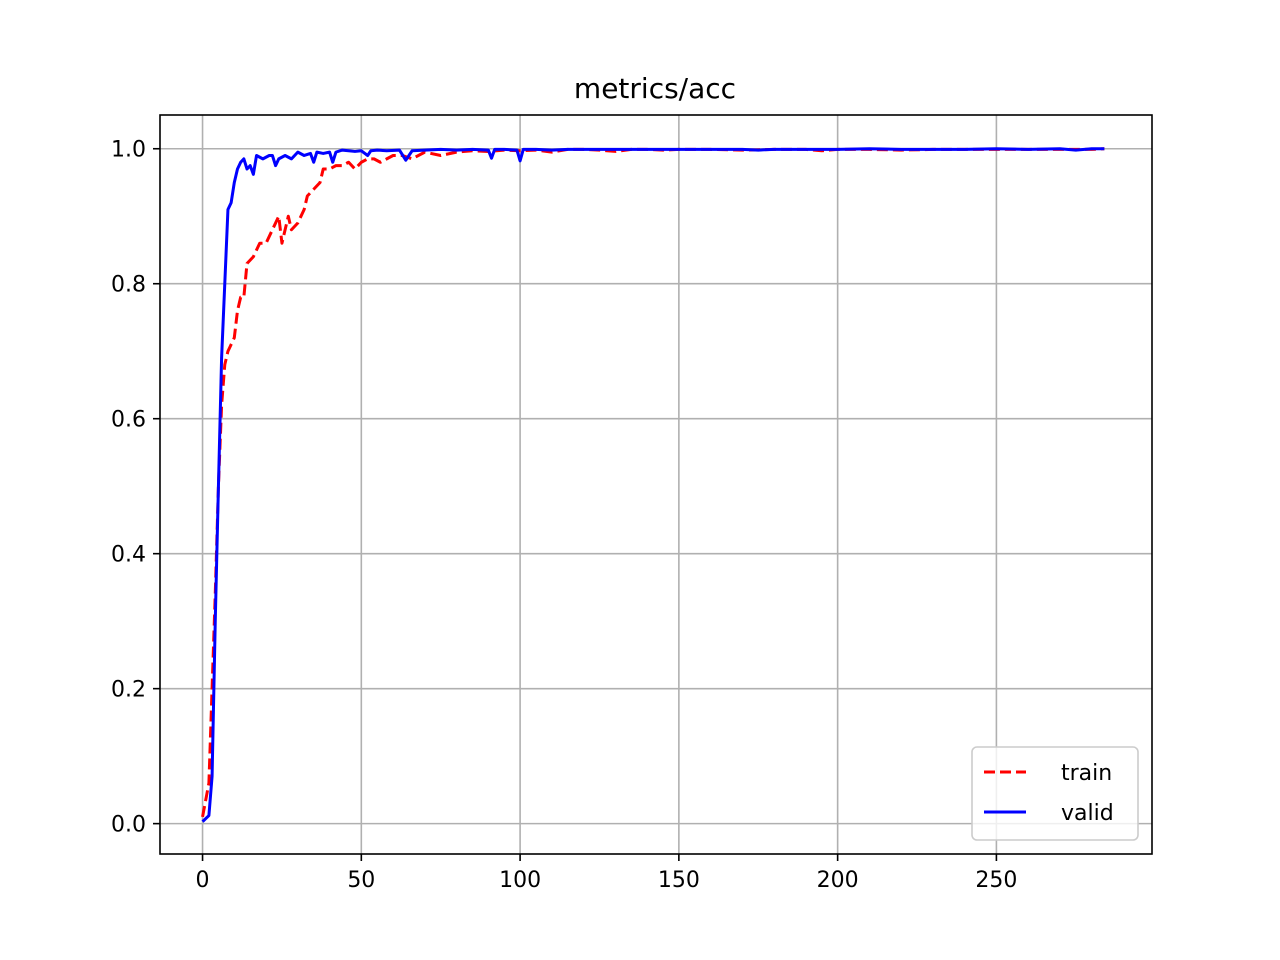 The width and height of the screenshot is (1280, 960). I want to click on y-tick-label: 0.6, so click(128, 420).